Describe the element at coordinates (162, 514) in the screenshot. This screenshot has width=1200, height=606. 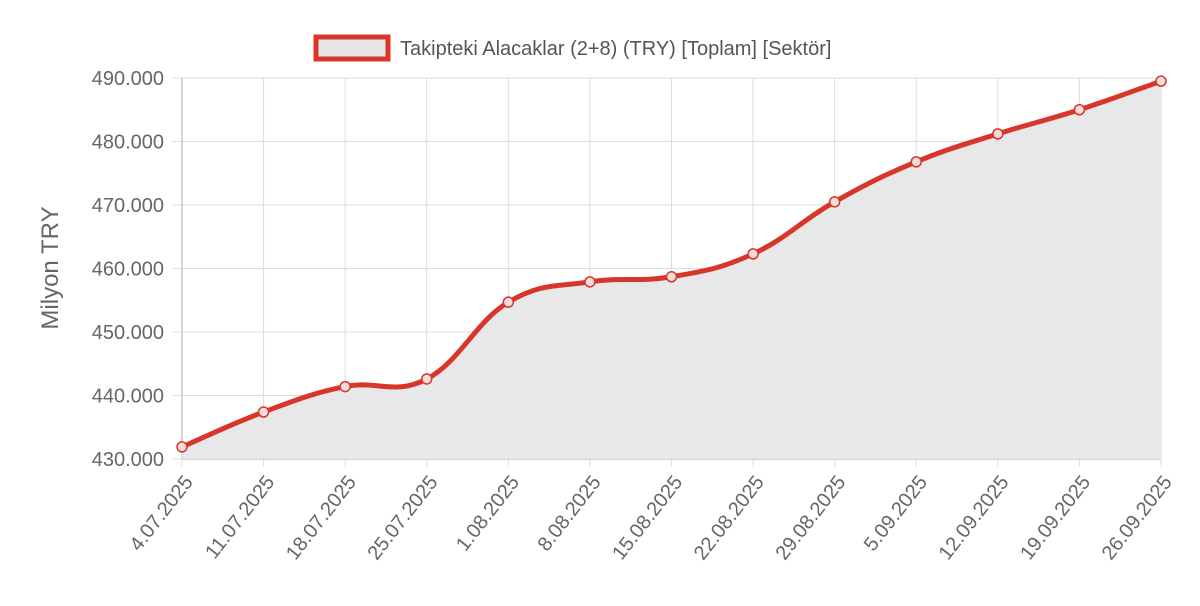
I see `x-tick-label: 4.07.2025` at that location.